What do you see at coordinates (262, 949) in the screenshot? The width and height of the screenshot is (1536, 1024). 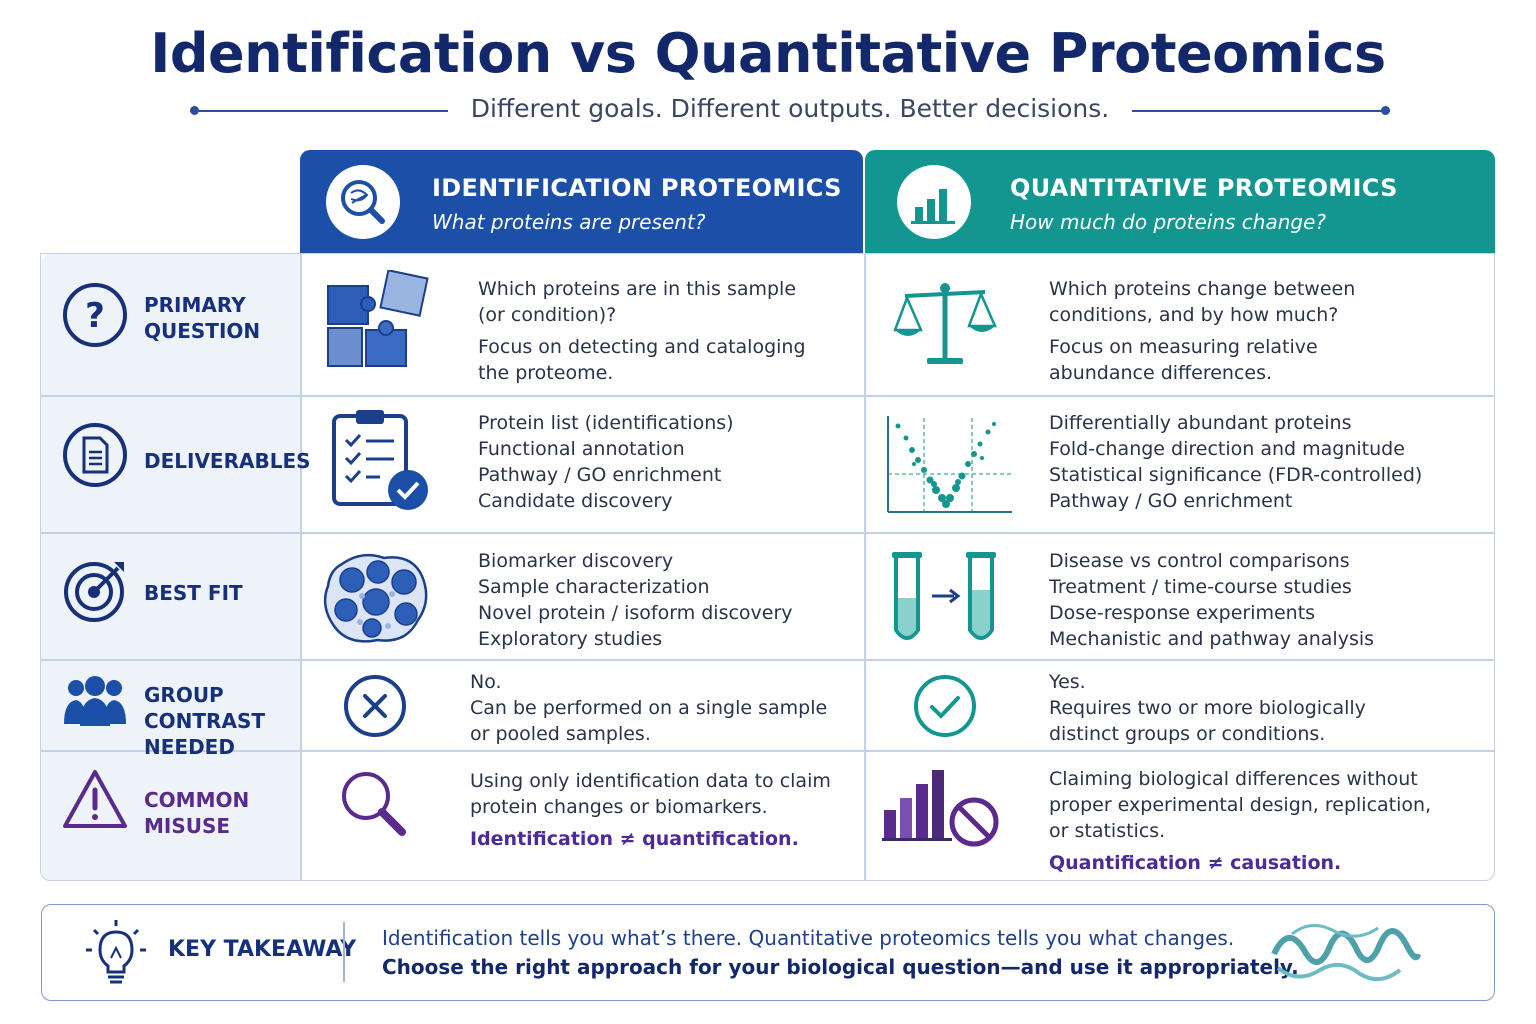 I see `key-takeaway-label: KEY TAKEAWAY` at bounding box center [262, 949].